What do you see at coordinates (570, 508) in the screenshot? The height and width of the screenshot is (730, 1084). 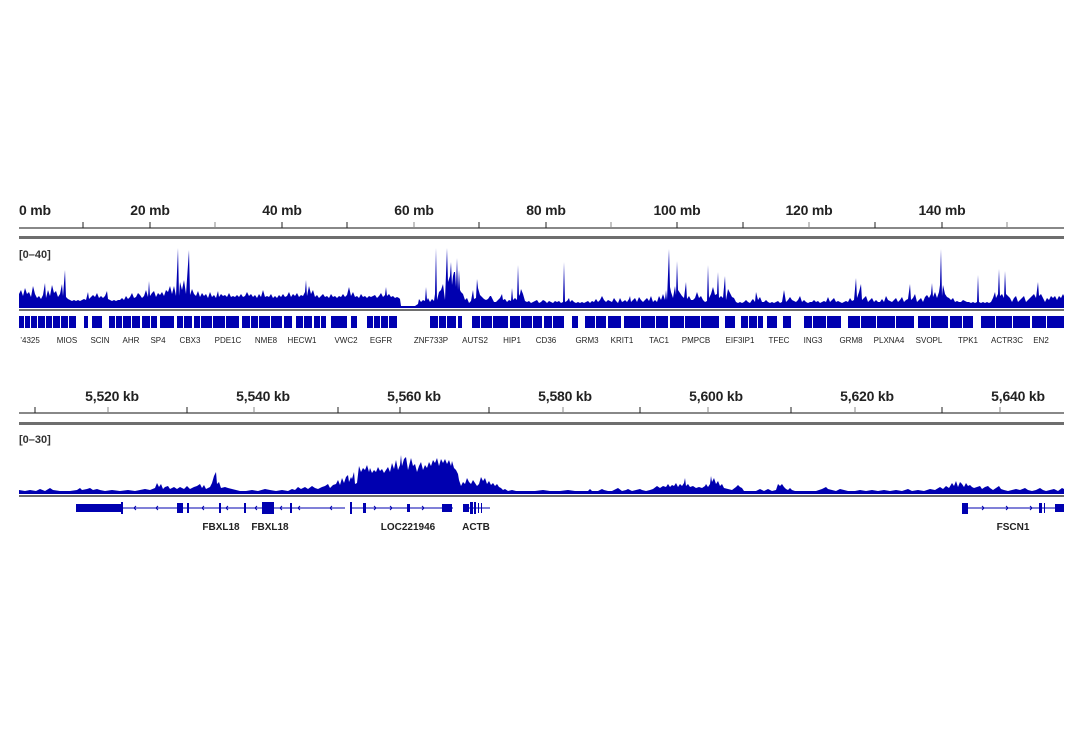 I see `gene-model-track` at bounding box center [570, 508].